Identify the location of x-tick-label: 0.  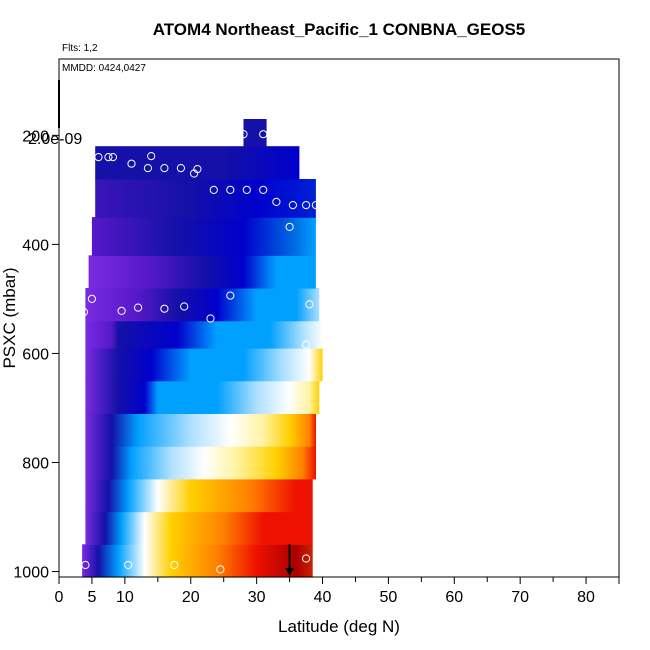
(59, 597).